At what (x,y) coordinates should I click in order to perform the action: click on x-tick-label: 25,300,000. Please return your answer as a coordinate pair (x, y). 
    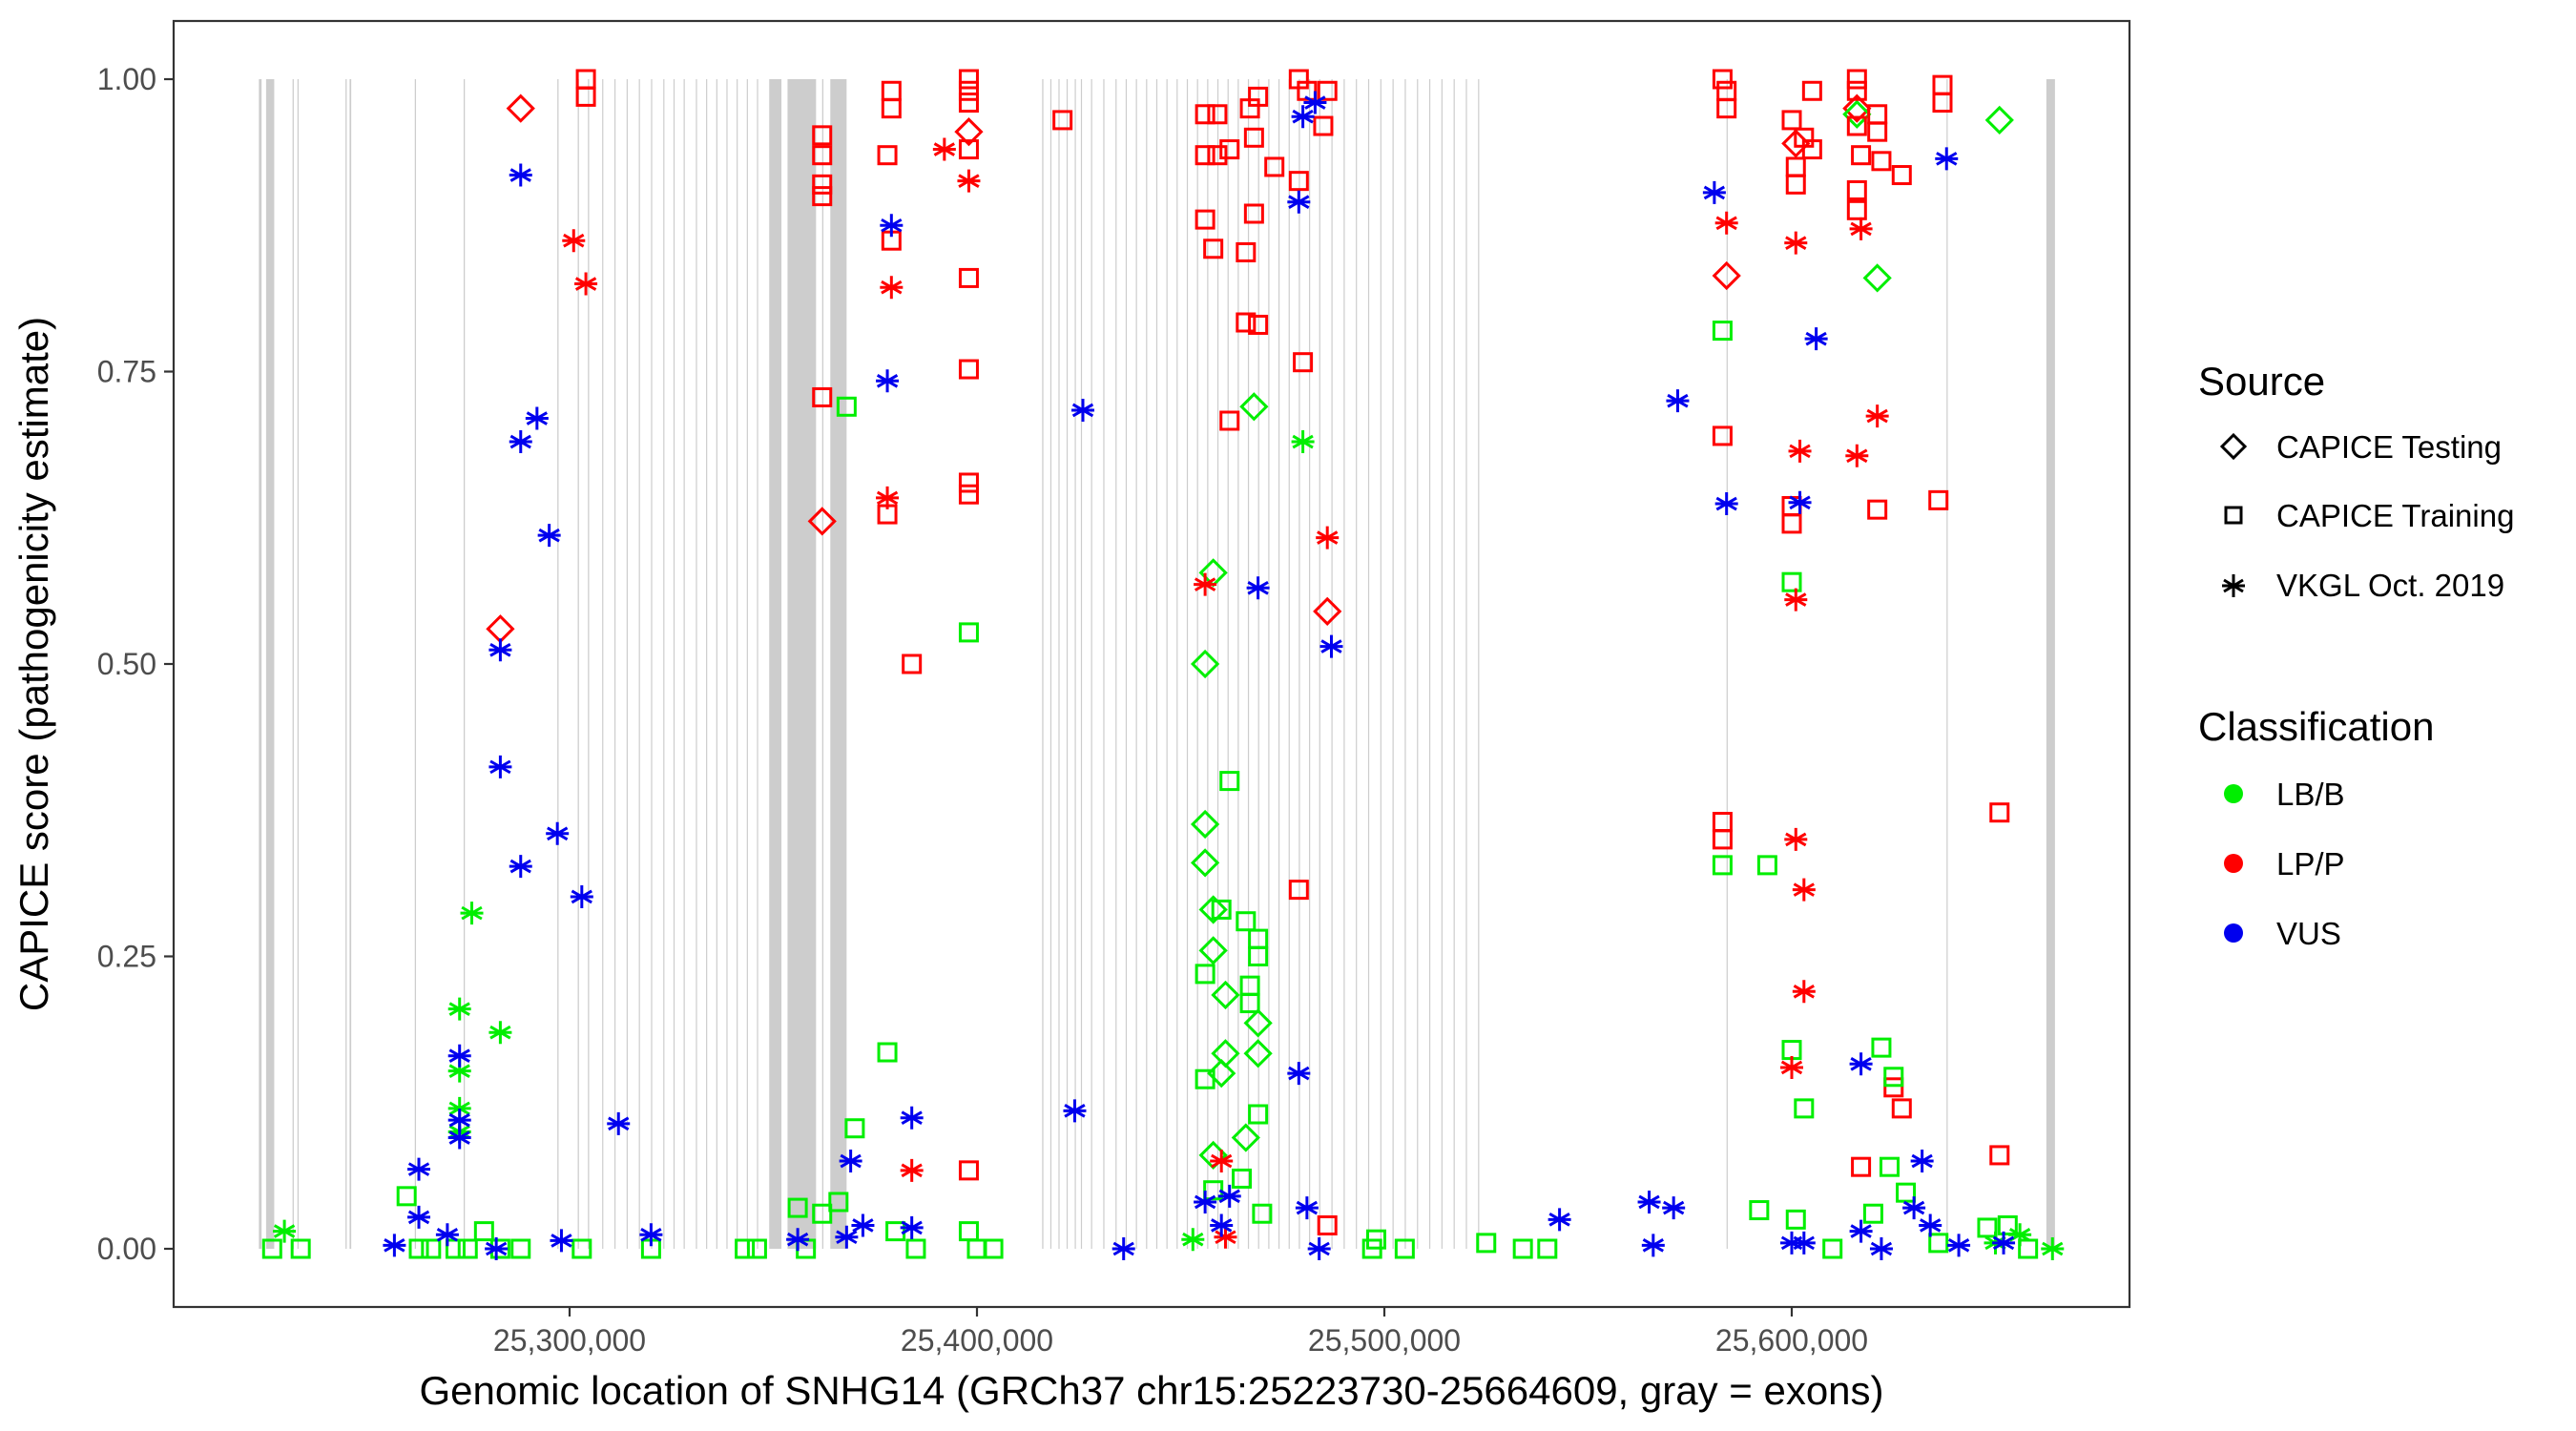
    Looking at the image, I should click on (569, 1340).